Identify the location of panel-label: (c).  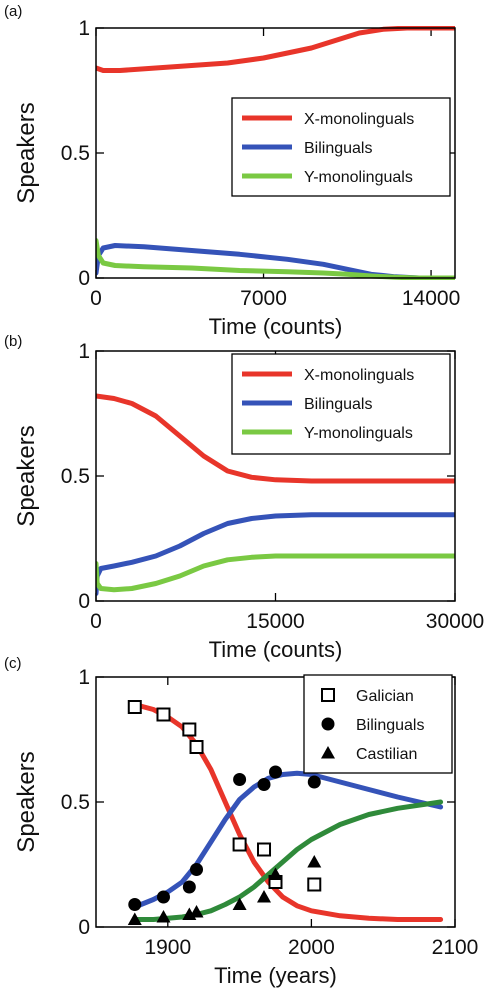
(13, 663).